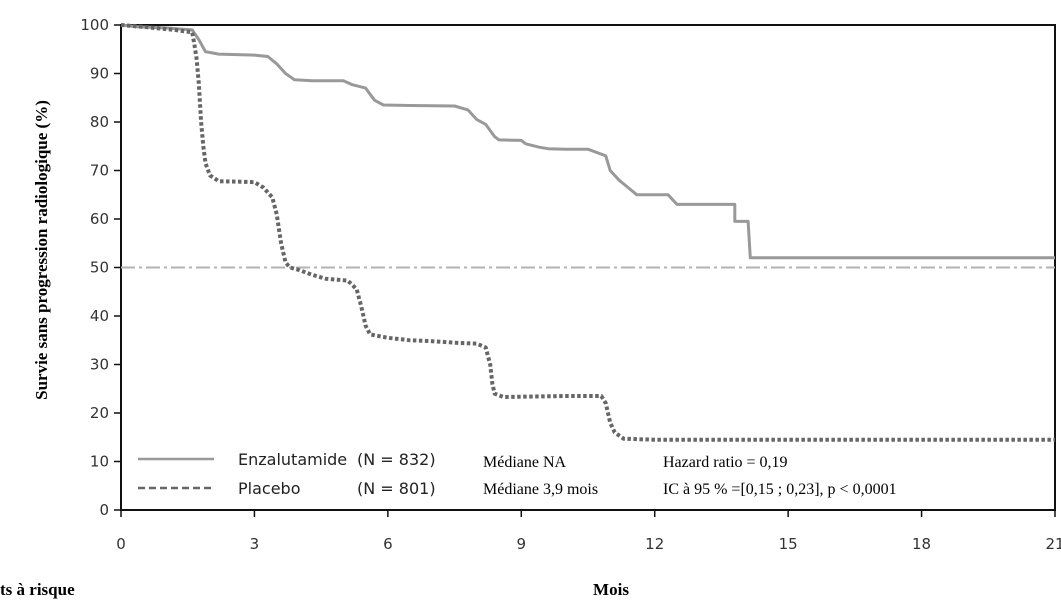  What do you see at coordinates (121, 544) in the screenshot?
I see `x-tick-label: 0` at bounding box center [121, 544].